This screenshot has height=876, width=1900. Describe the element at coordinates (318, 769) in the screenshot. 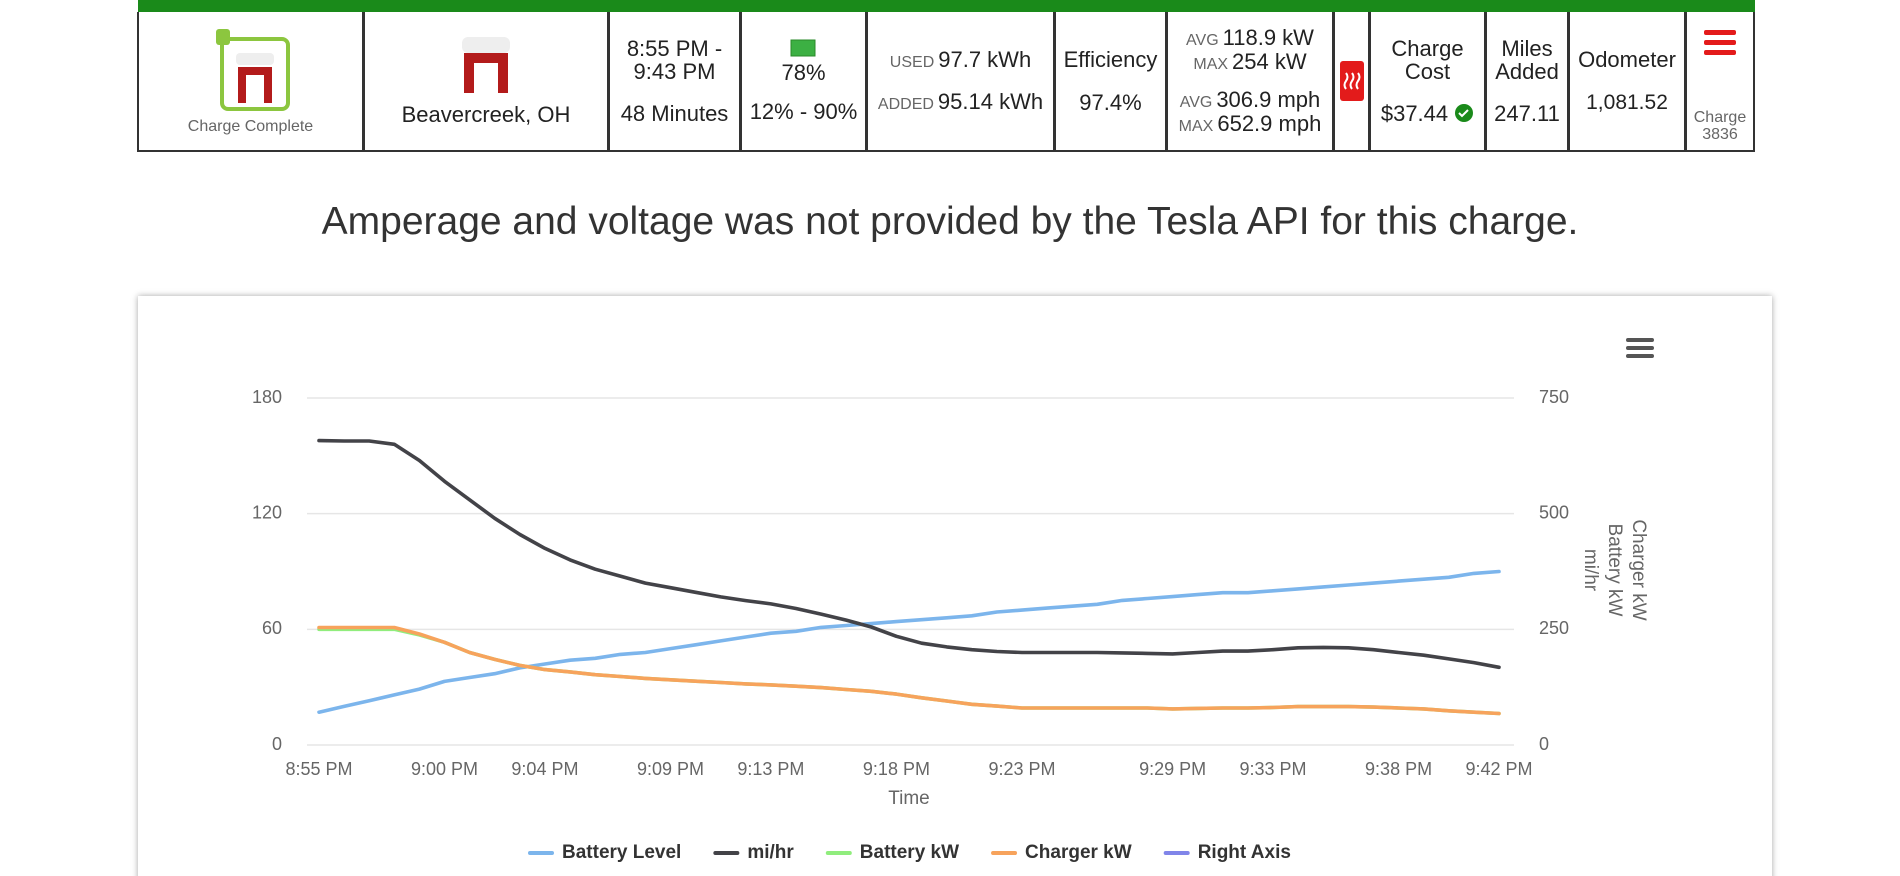

I see `x-tick-label: 8:55 PM` at that location.